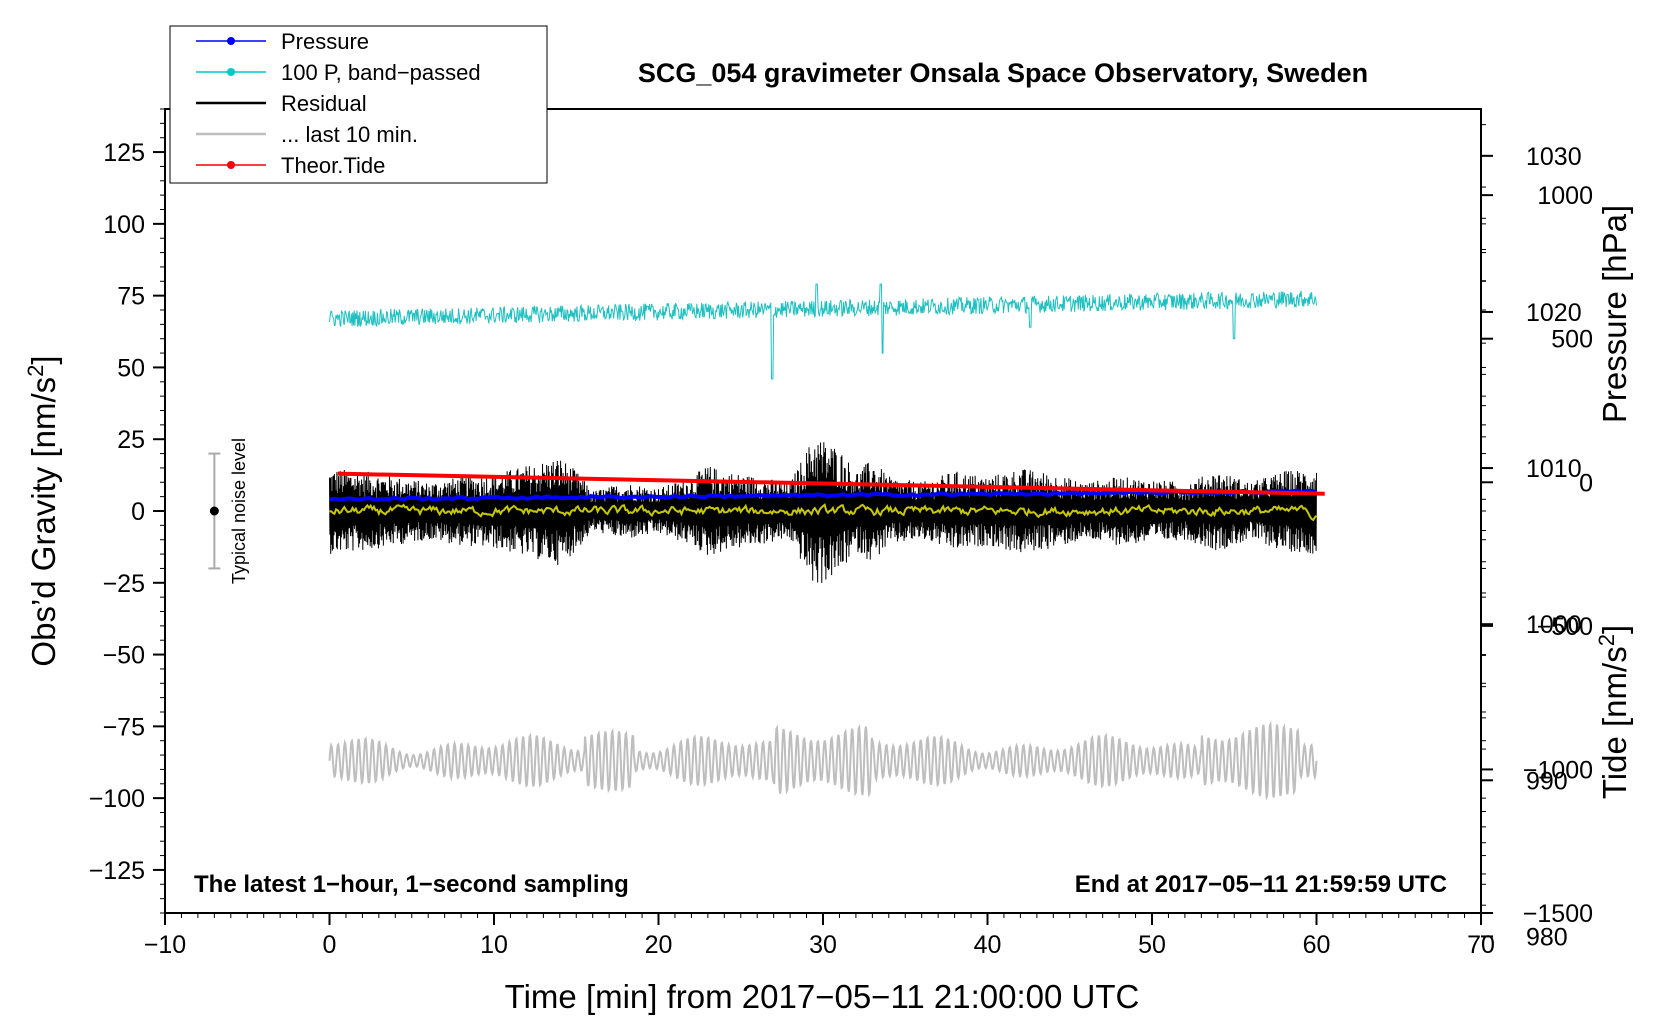 The image size is (1660, 1020). Describe the element at coordinates (1554, 157) in the screenshot. I see `pressure-tick-label: 1030` at that location.